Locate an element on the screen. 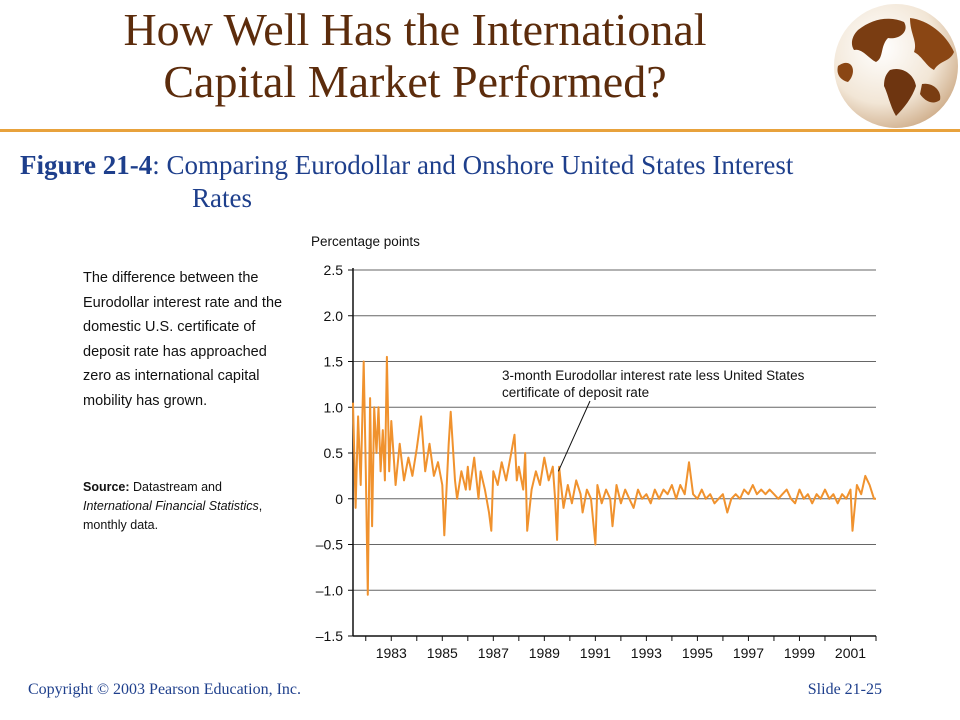 This screenshot has height=720, width=960. x-tick-label: 1987 is located at coordinates (493, 653).